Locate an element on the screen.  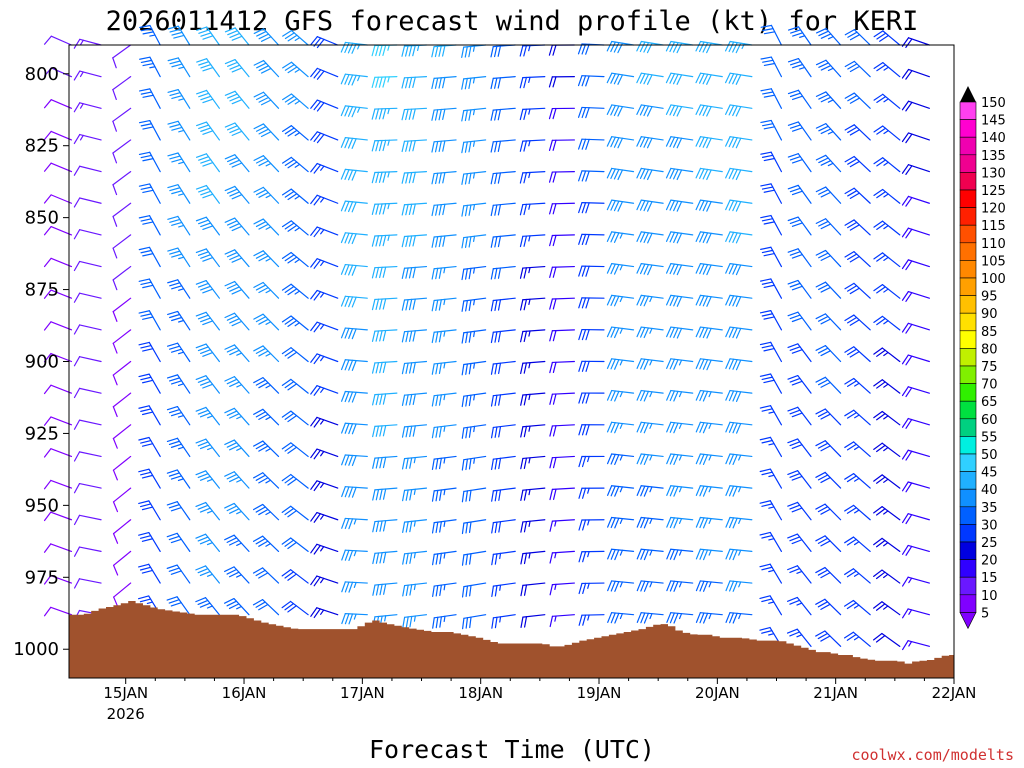
colorbar-label: 30 is located at coordinates (989, 525).